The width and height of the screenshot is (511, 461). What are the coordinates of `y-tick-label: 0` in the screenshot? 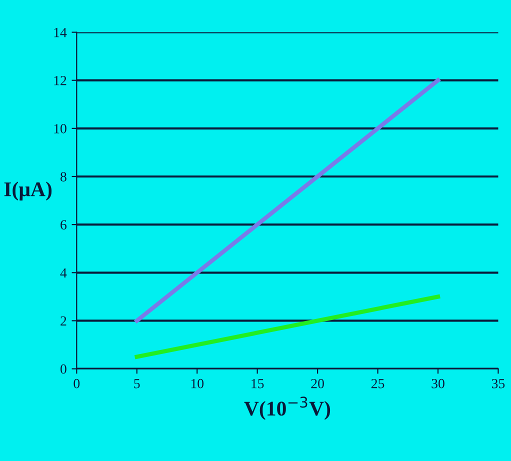 It's located at (63, 369).